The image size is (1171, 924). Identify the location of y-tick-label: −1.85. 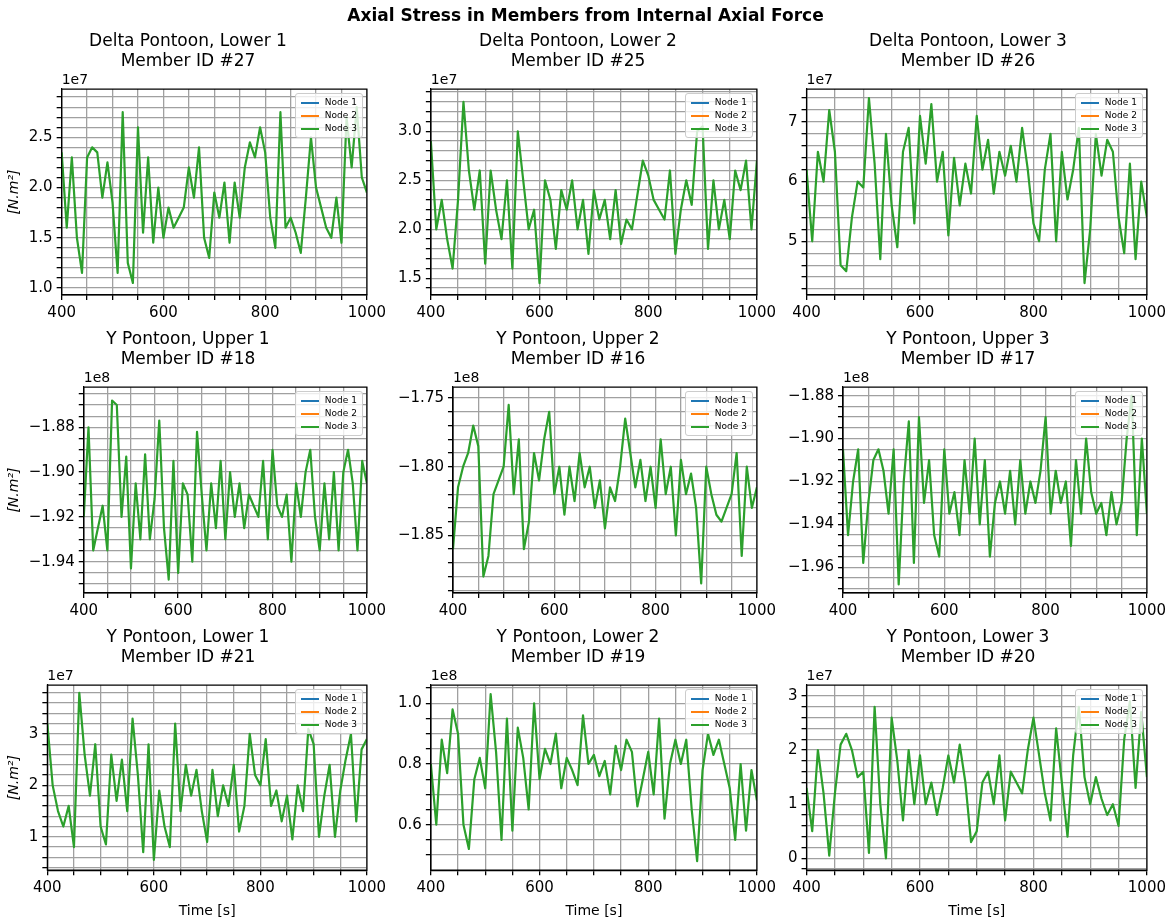
(421, 534).